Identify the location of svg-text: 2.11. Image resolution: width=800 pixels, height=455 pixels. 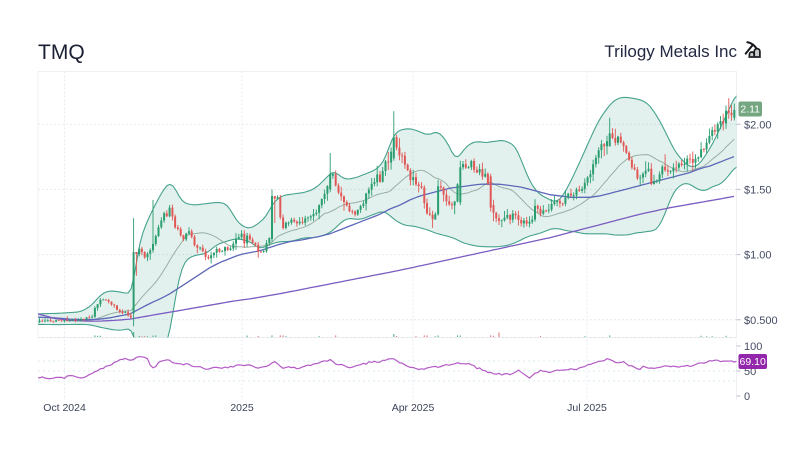
(750, 110).